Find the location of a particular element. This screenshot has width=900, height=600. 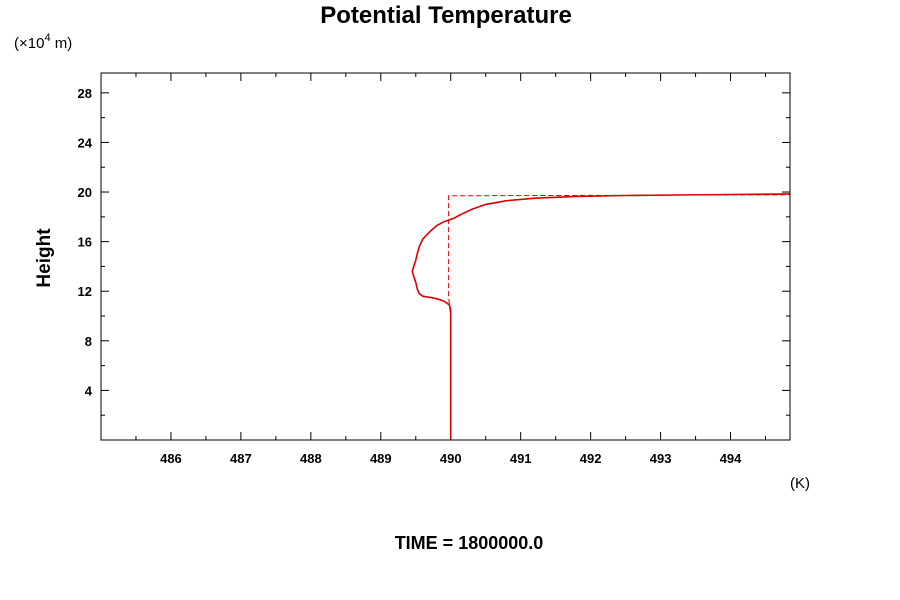

time-label: TIME = 1800000.0 is located at coordinates (469, 543).